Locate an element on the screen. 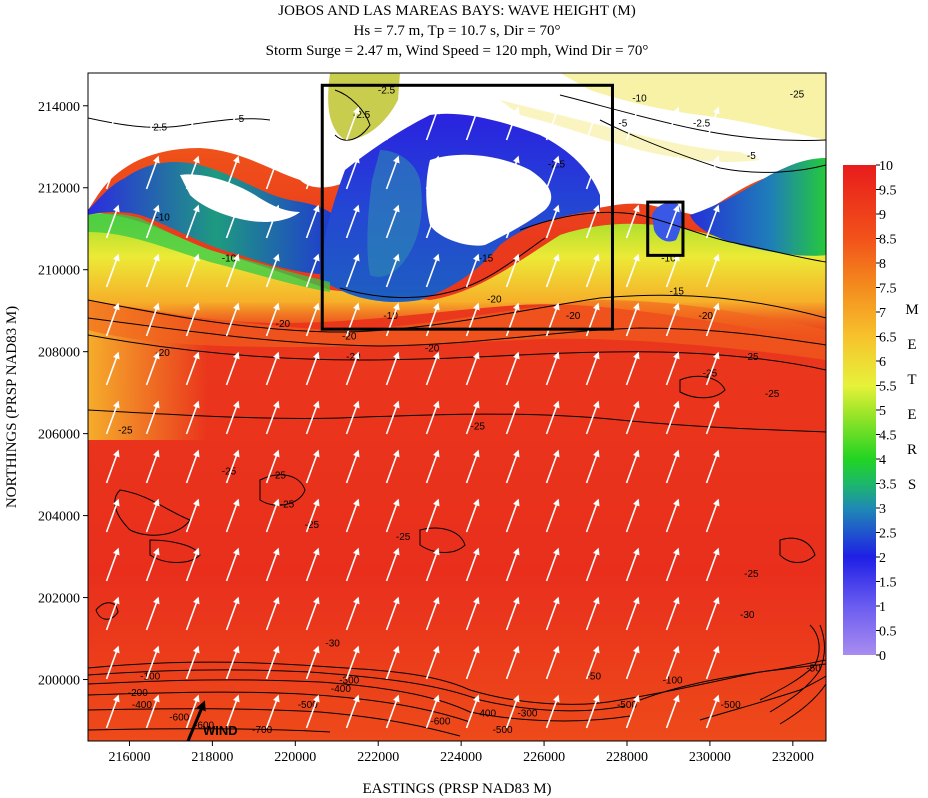 This screenshot has height=798, width=928. contour-label: -600 is located at coordinates (440, 722).